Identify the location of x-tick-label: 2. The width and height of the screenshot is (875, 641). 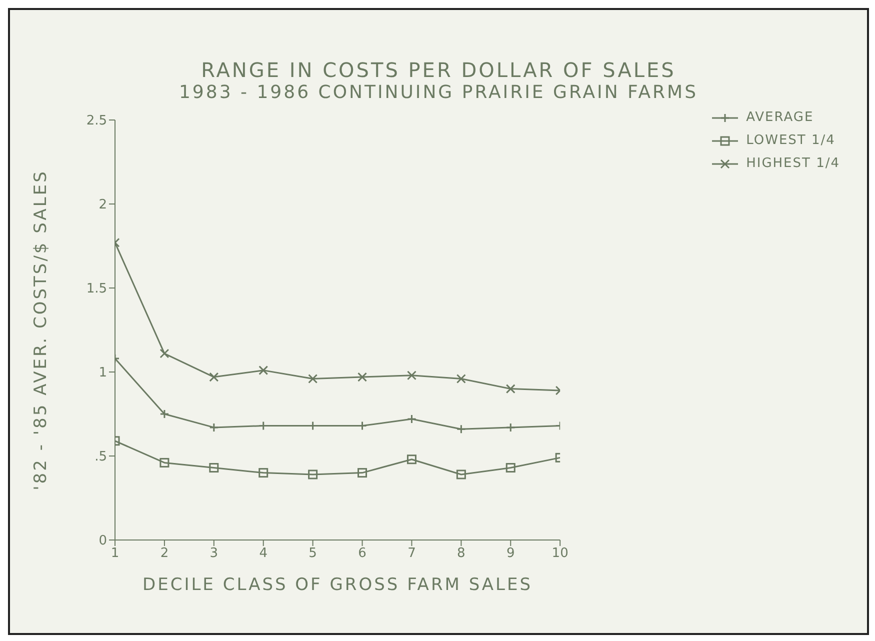
(164, 554).